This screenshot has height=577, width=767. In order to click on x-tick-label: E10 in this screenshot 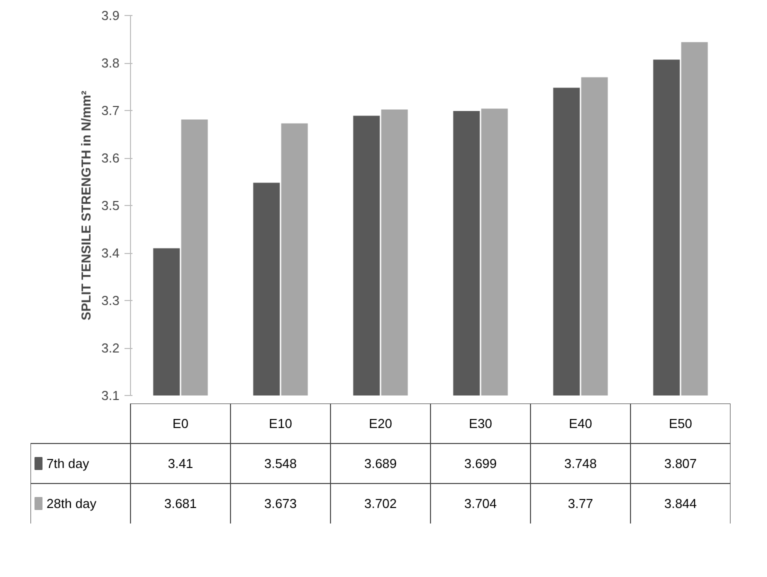, I will do `click(280, 423)`.